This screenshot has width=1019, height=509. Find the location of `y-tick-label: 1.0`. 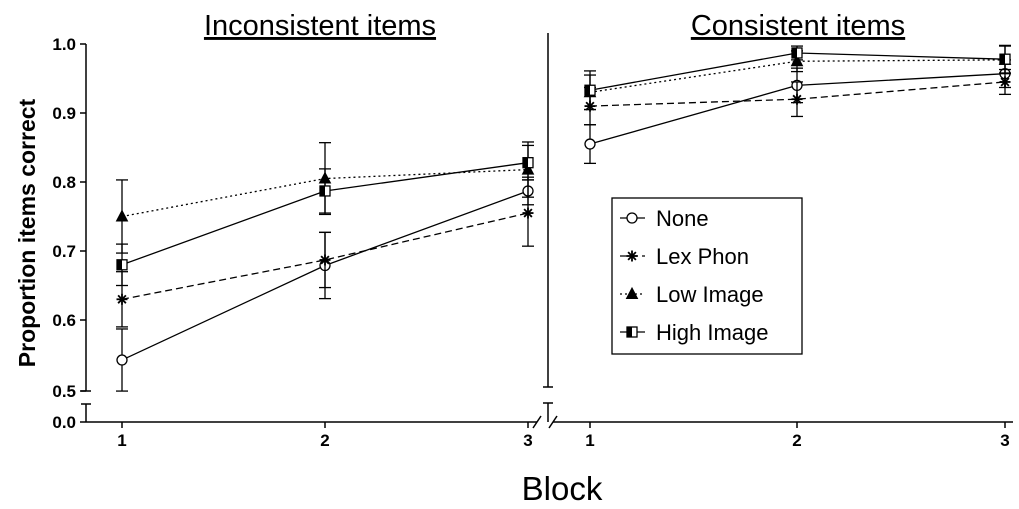

y-tick-label: 1.0 is located at coordinates (64, 44).